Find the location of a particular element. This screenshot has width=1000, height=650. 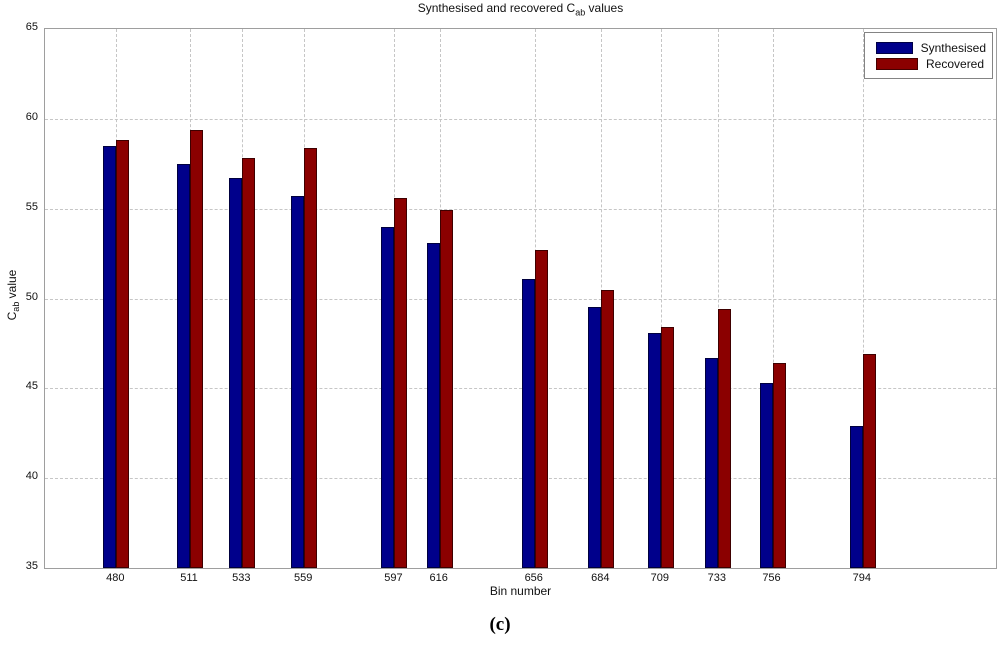

y-tick-45: 45 is located at coordinates (31, 386).